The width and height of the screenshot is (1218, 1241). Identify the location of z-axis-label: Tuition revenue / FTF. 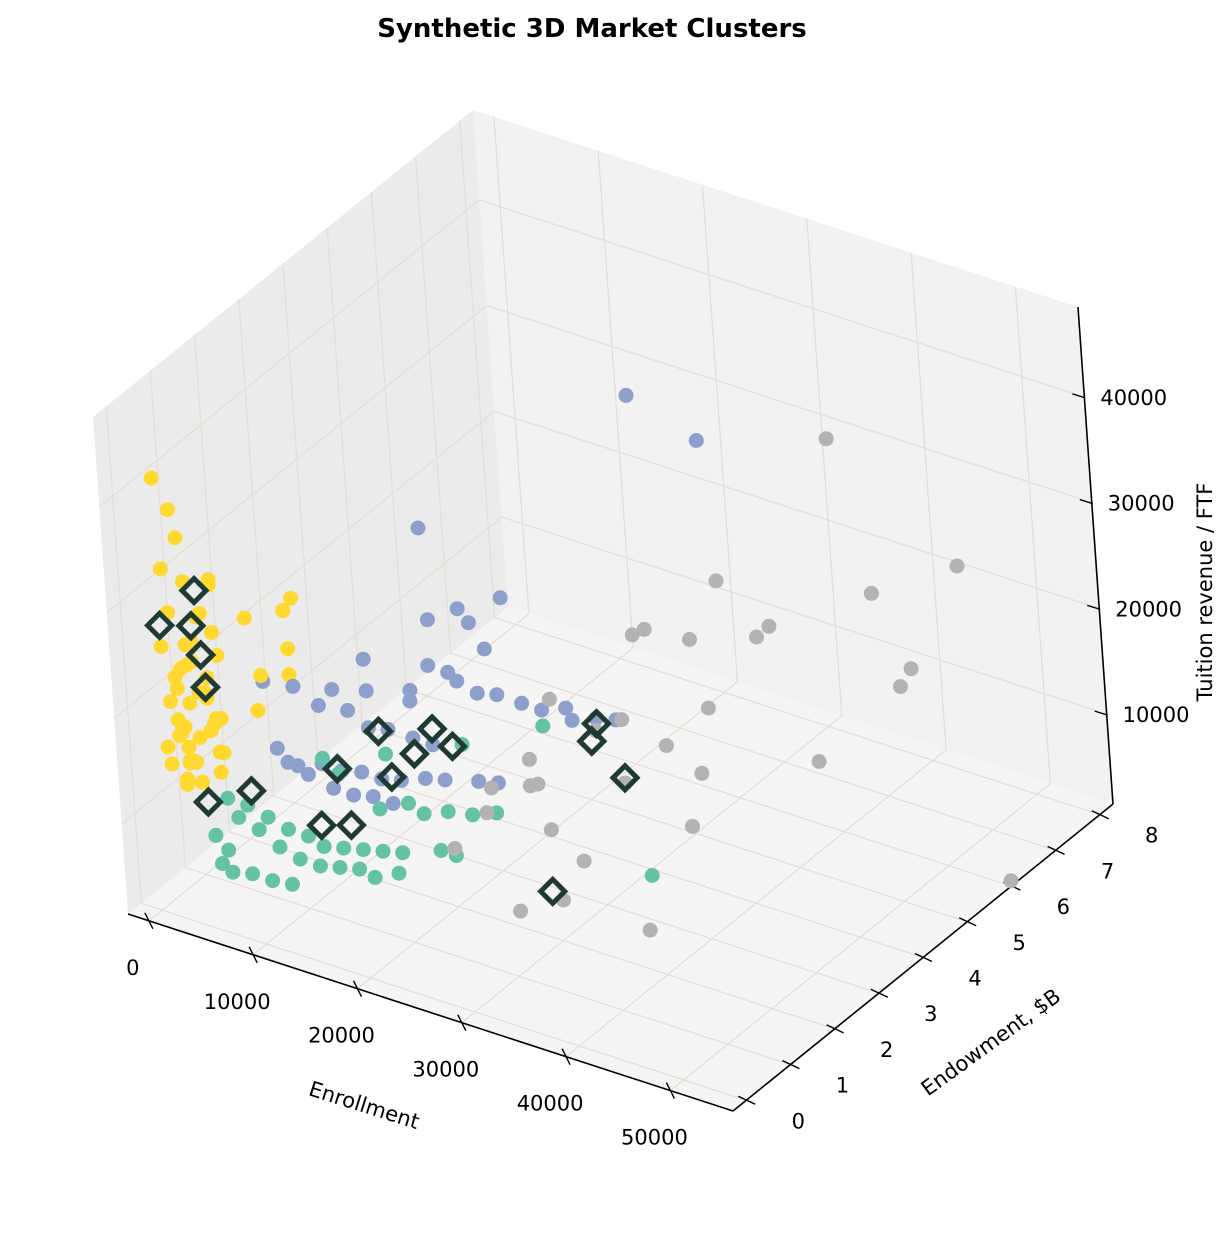
(1205, 593).